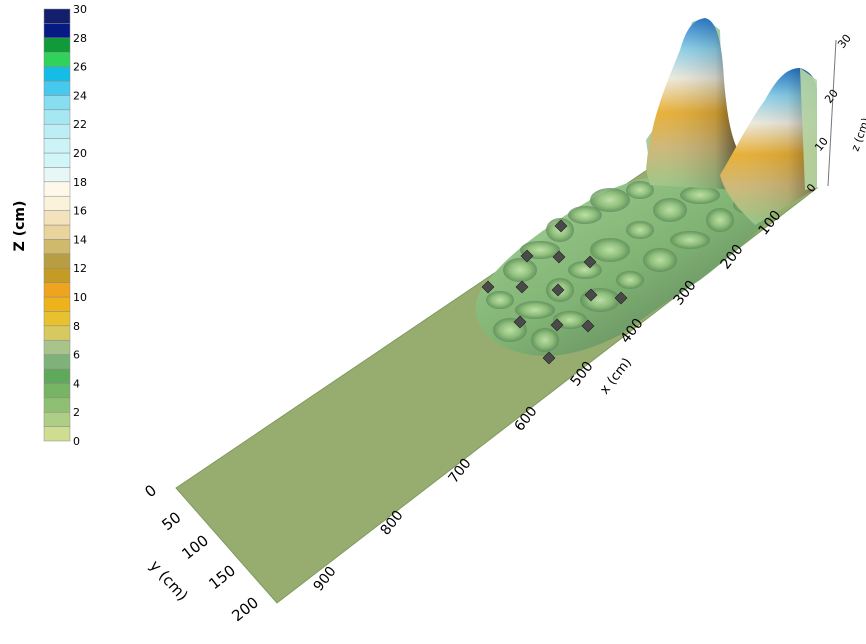  What do you see at coordinates (80, 182) in the screenshot?
I see `colorbar-tick-label: 18` at bounding box center [80, 182].